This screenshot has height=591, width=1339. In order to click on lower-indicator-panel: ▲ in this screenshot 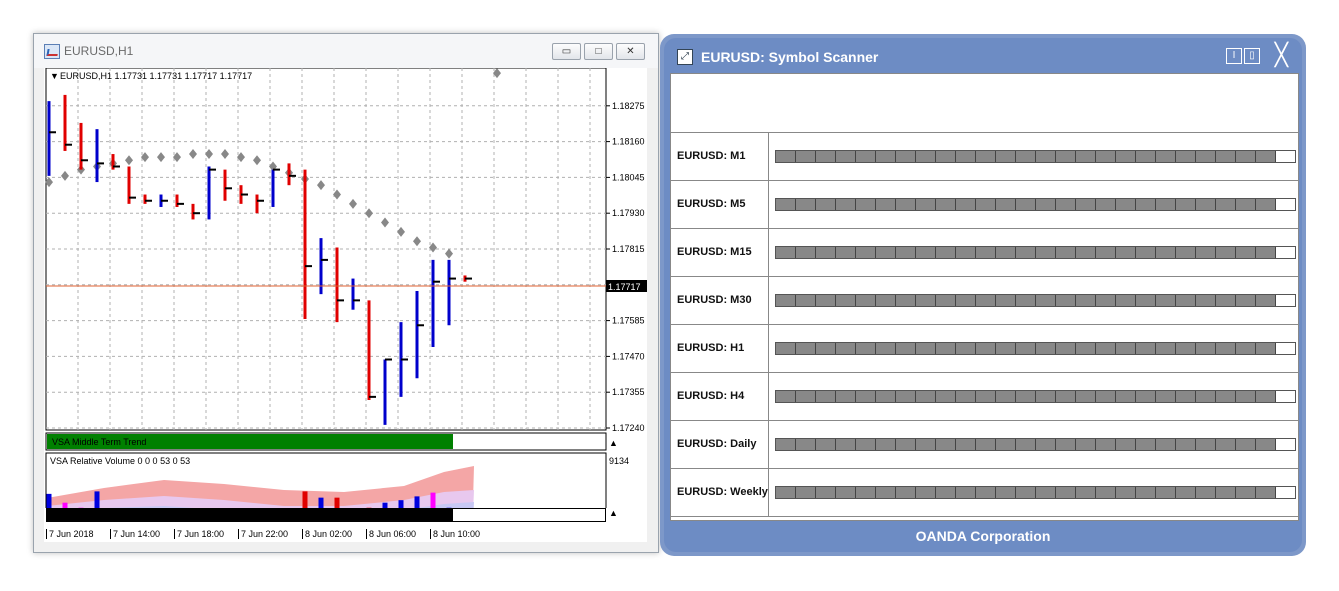, I will do `click(345, 517)`.